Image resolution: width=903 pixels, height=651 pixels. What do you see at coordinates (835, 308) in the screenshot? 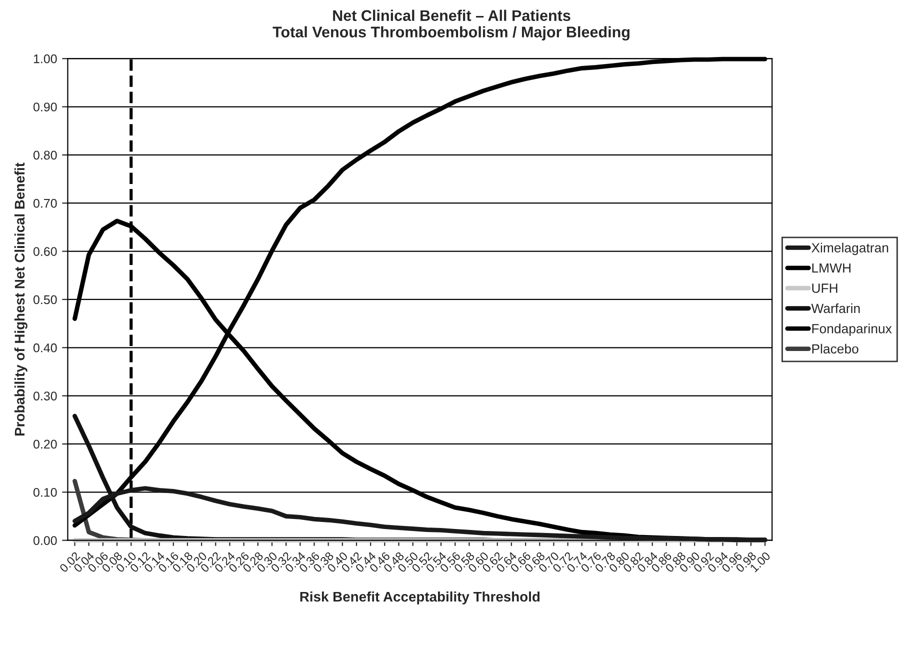
I see `legend-label: Warfarin` at bounding box center [835, 308].